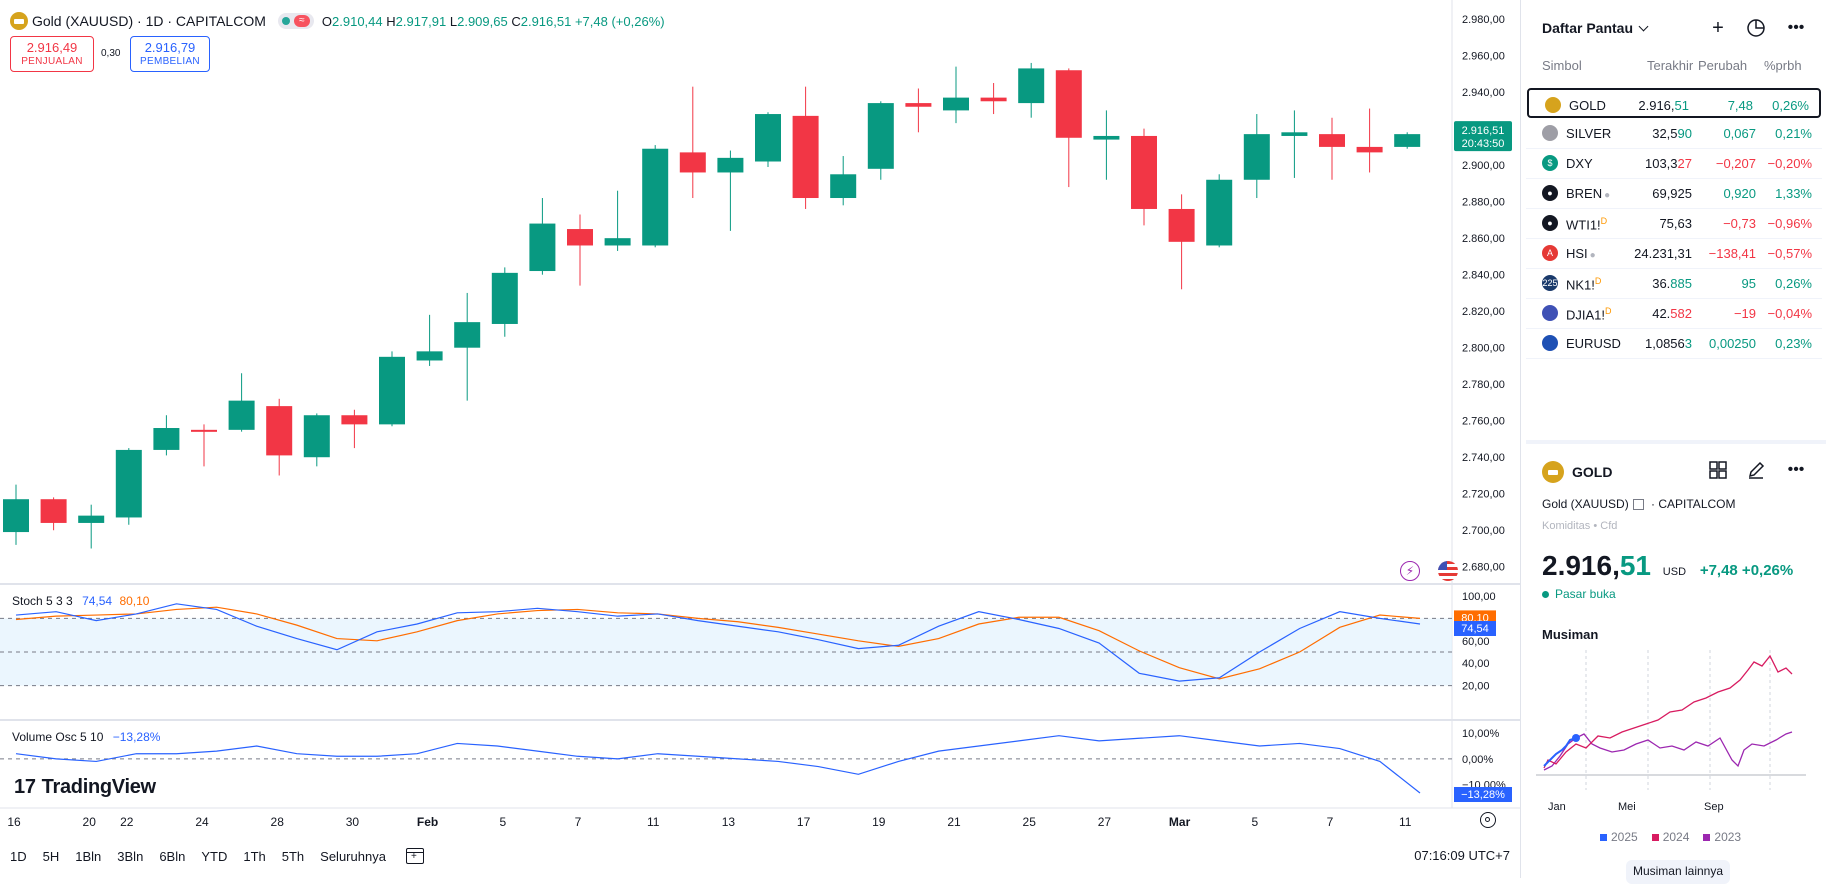 The image size is (1826, 884). I want to click on more-options-icon: •••, so click(1796, 27).